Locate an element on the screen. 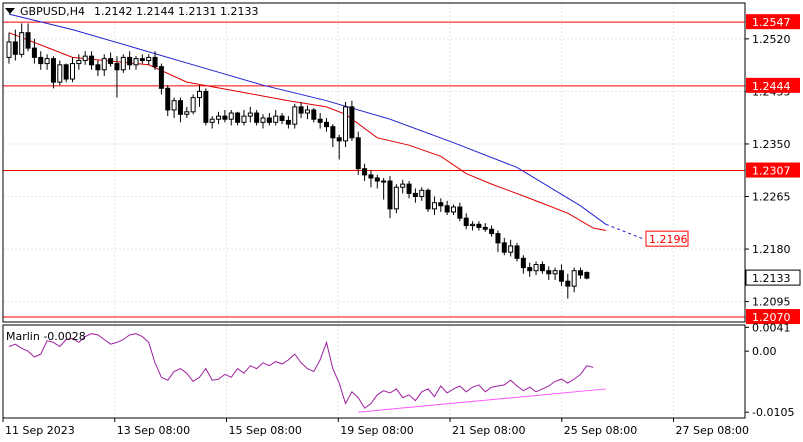  menu-triangle-icon is located at coordinates (10, 11).